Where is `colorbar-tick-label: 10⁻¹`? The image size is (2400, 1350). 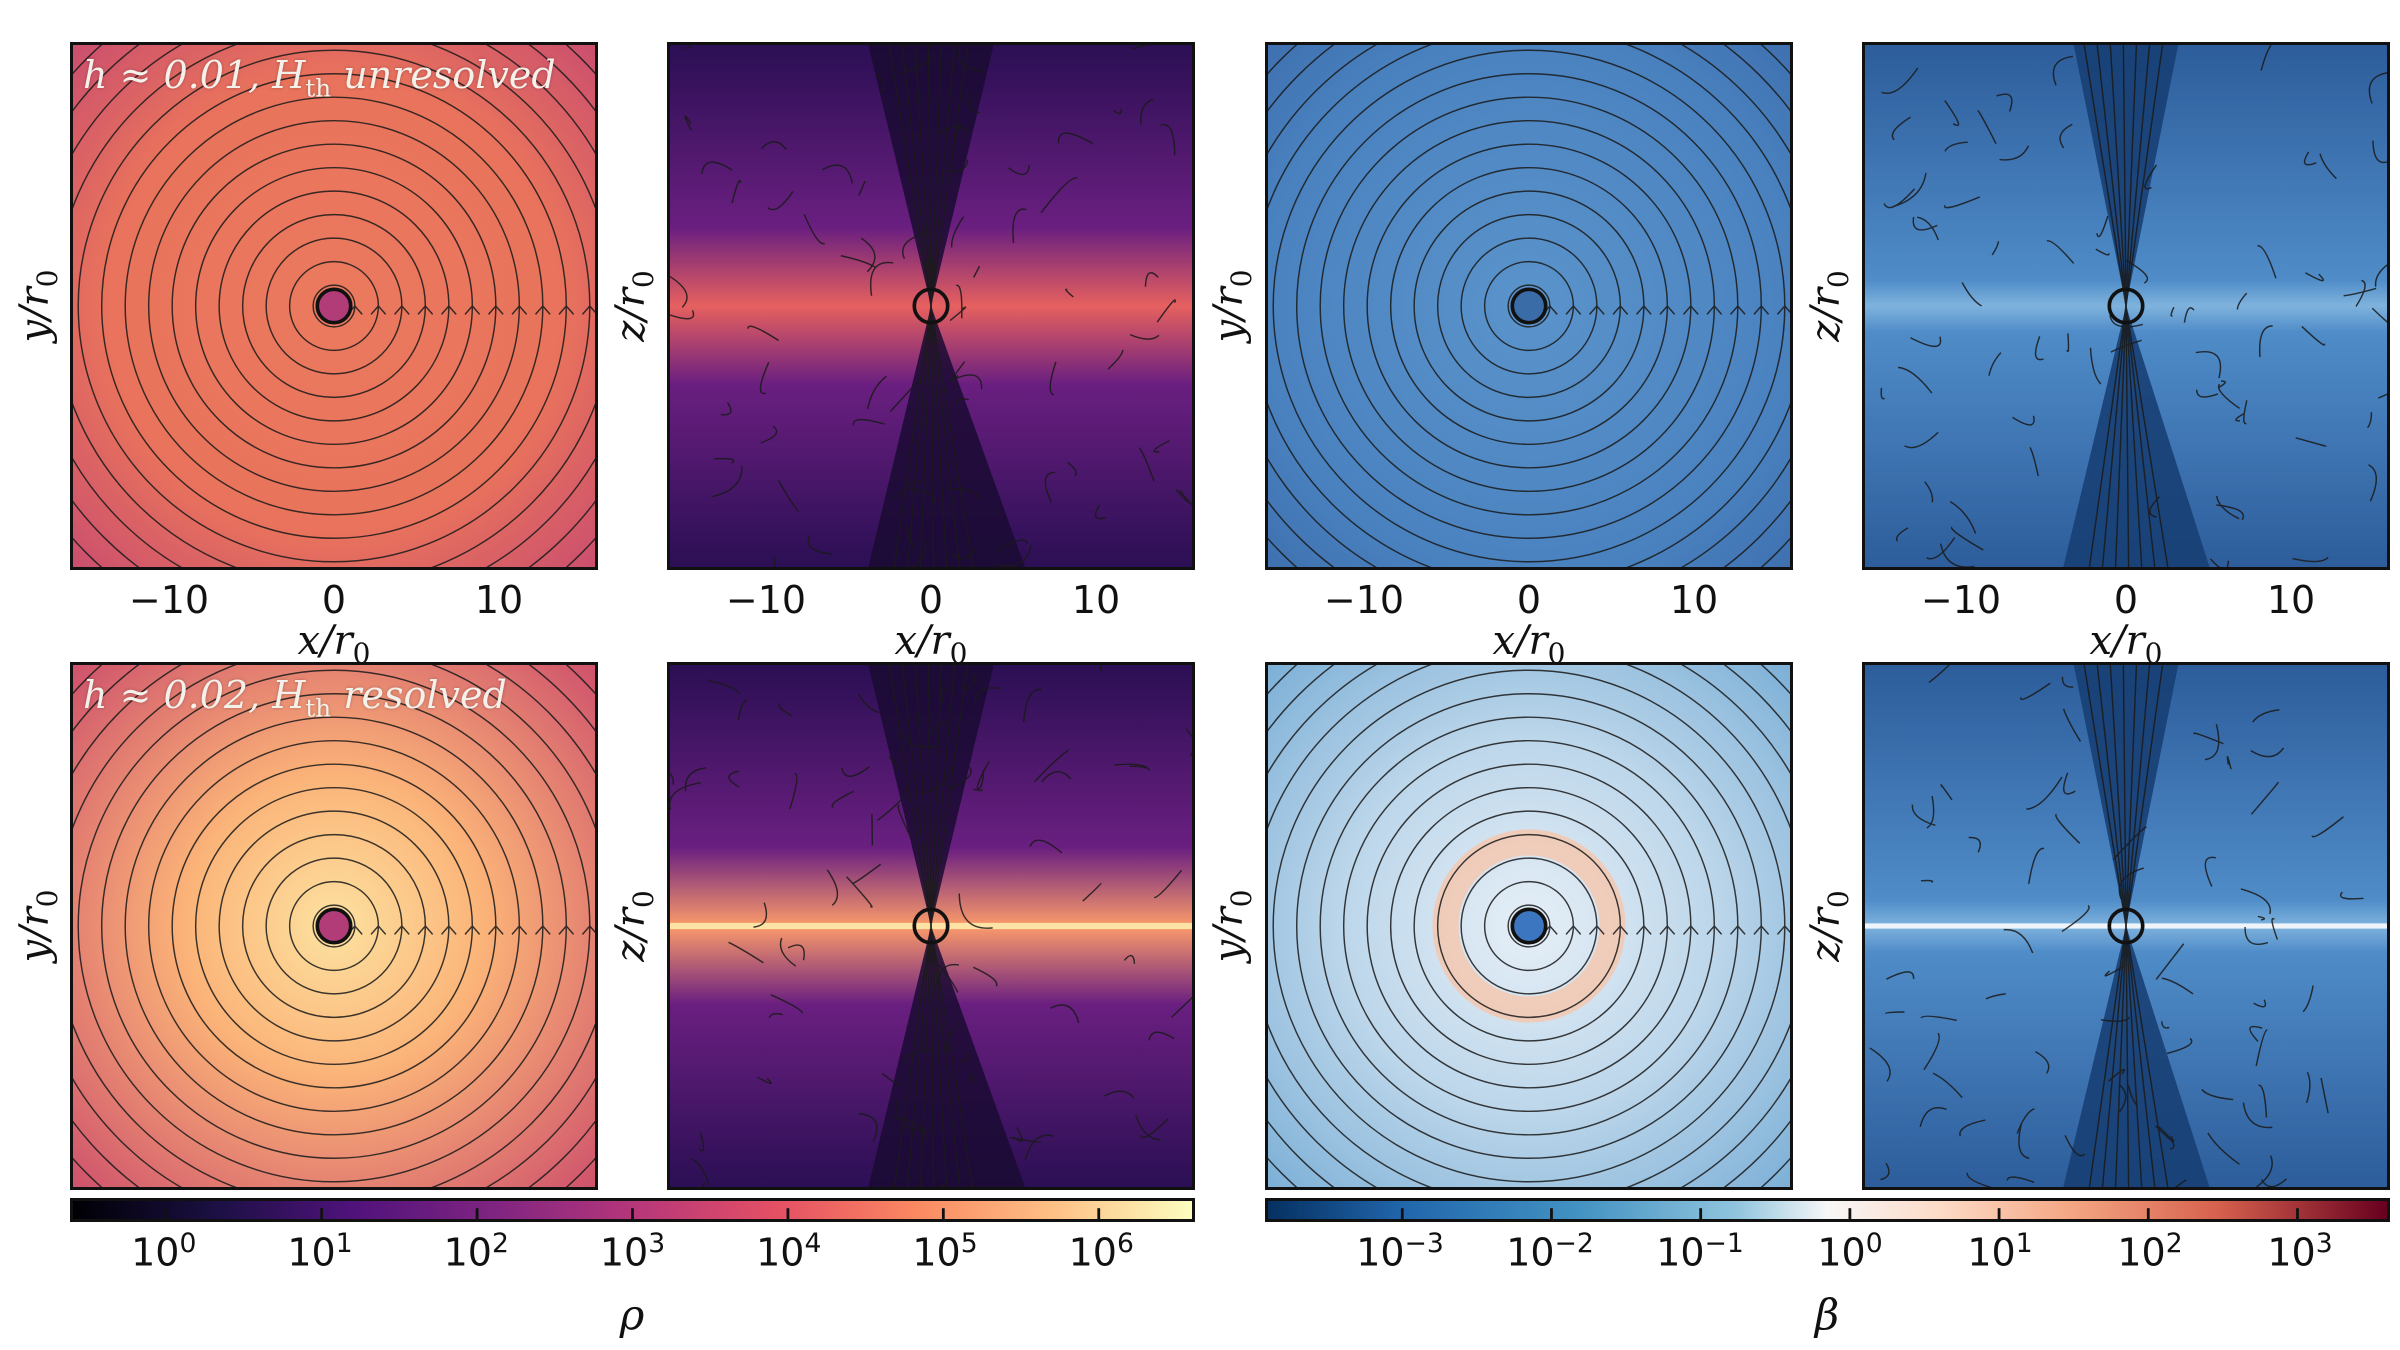
colorbar-tick-label: 10⁻¹ is located at coordinates (1700, 1251).